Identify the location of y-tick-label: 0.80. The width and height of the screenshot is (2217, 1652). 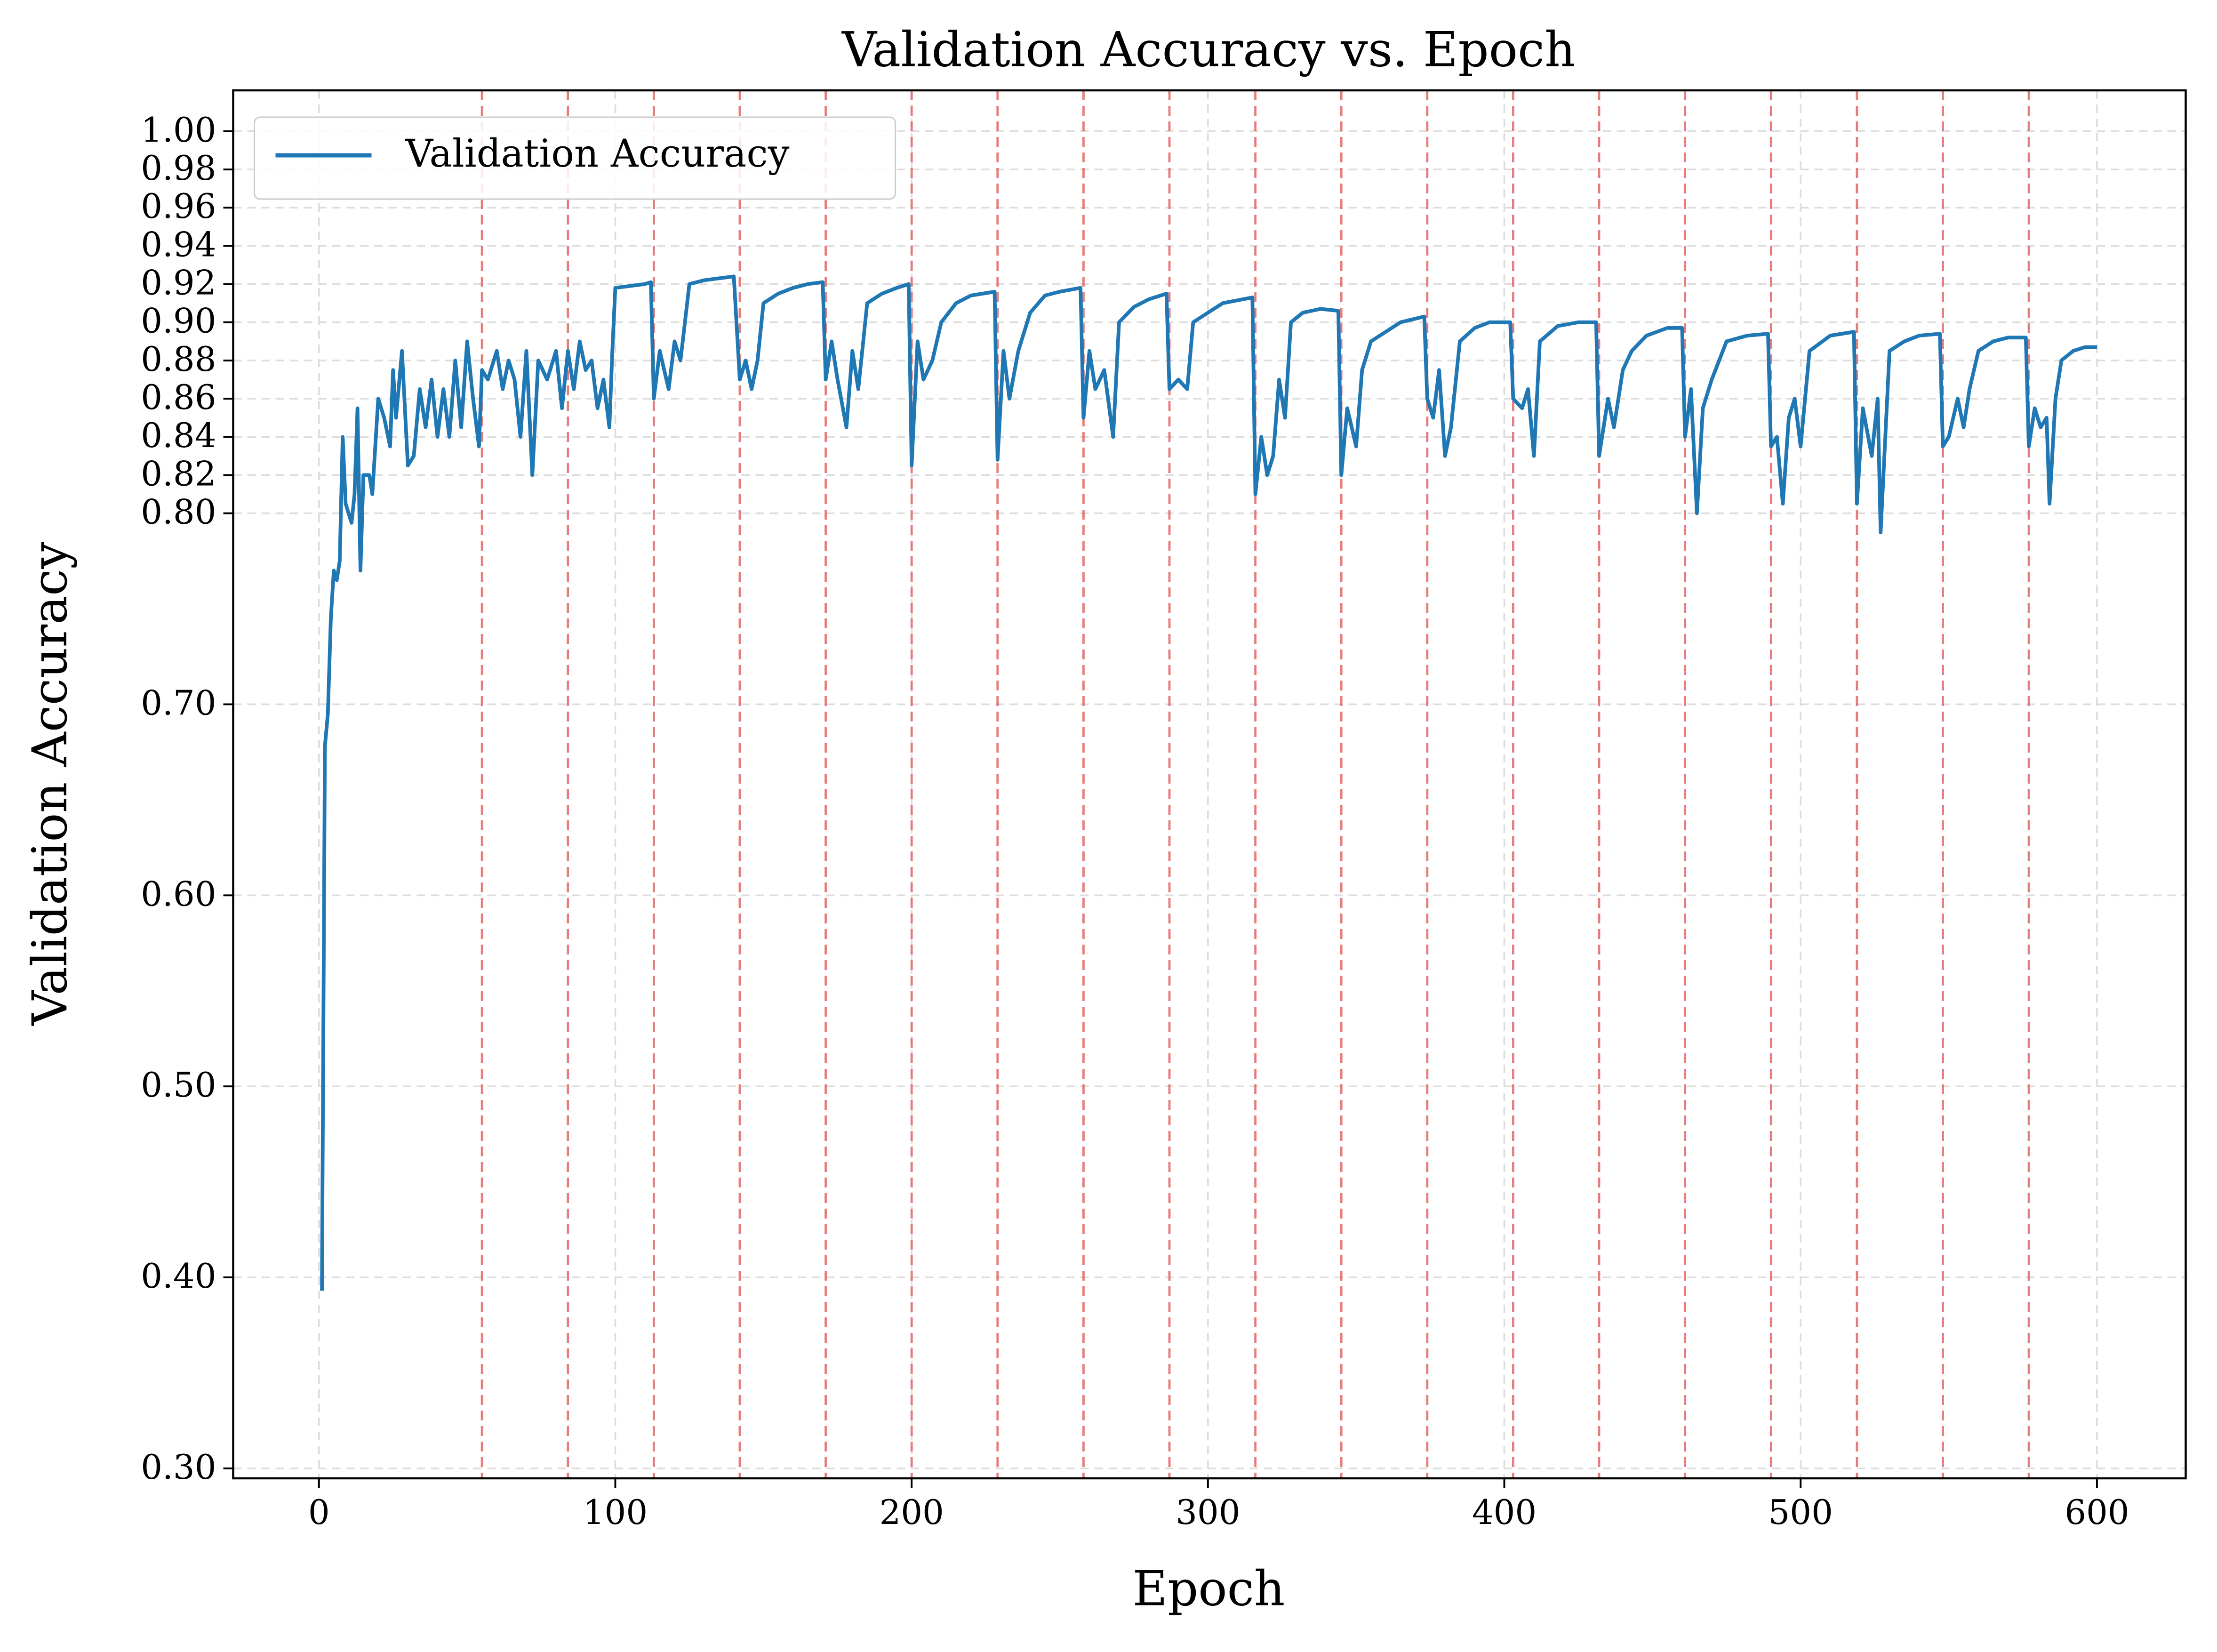
(178, 512).